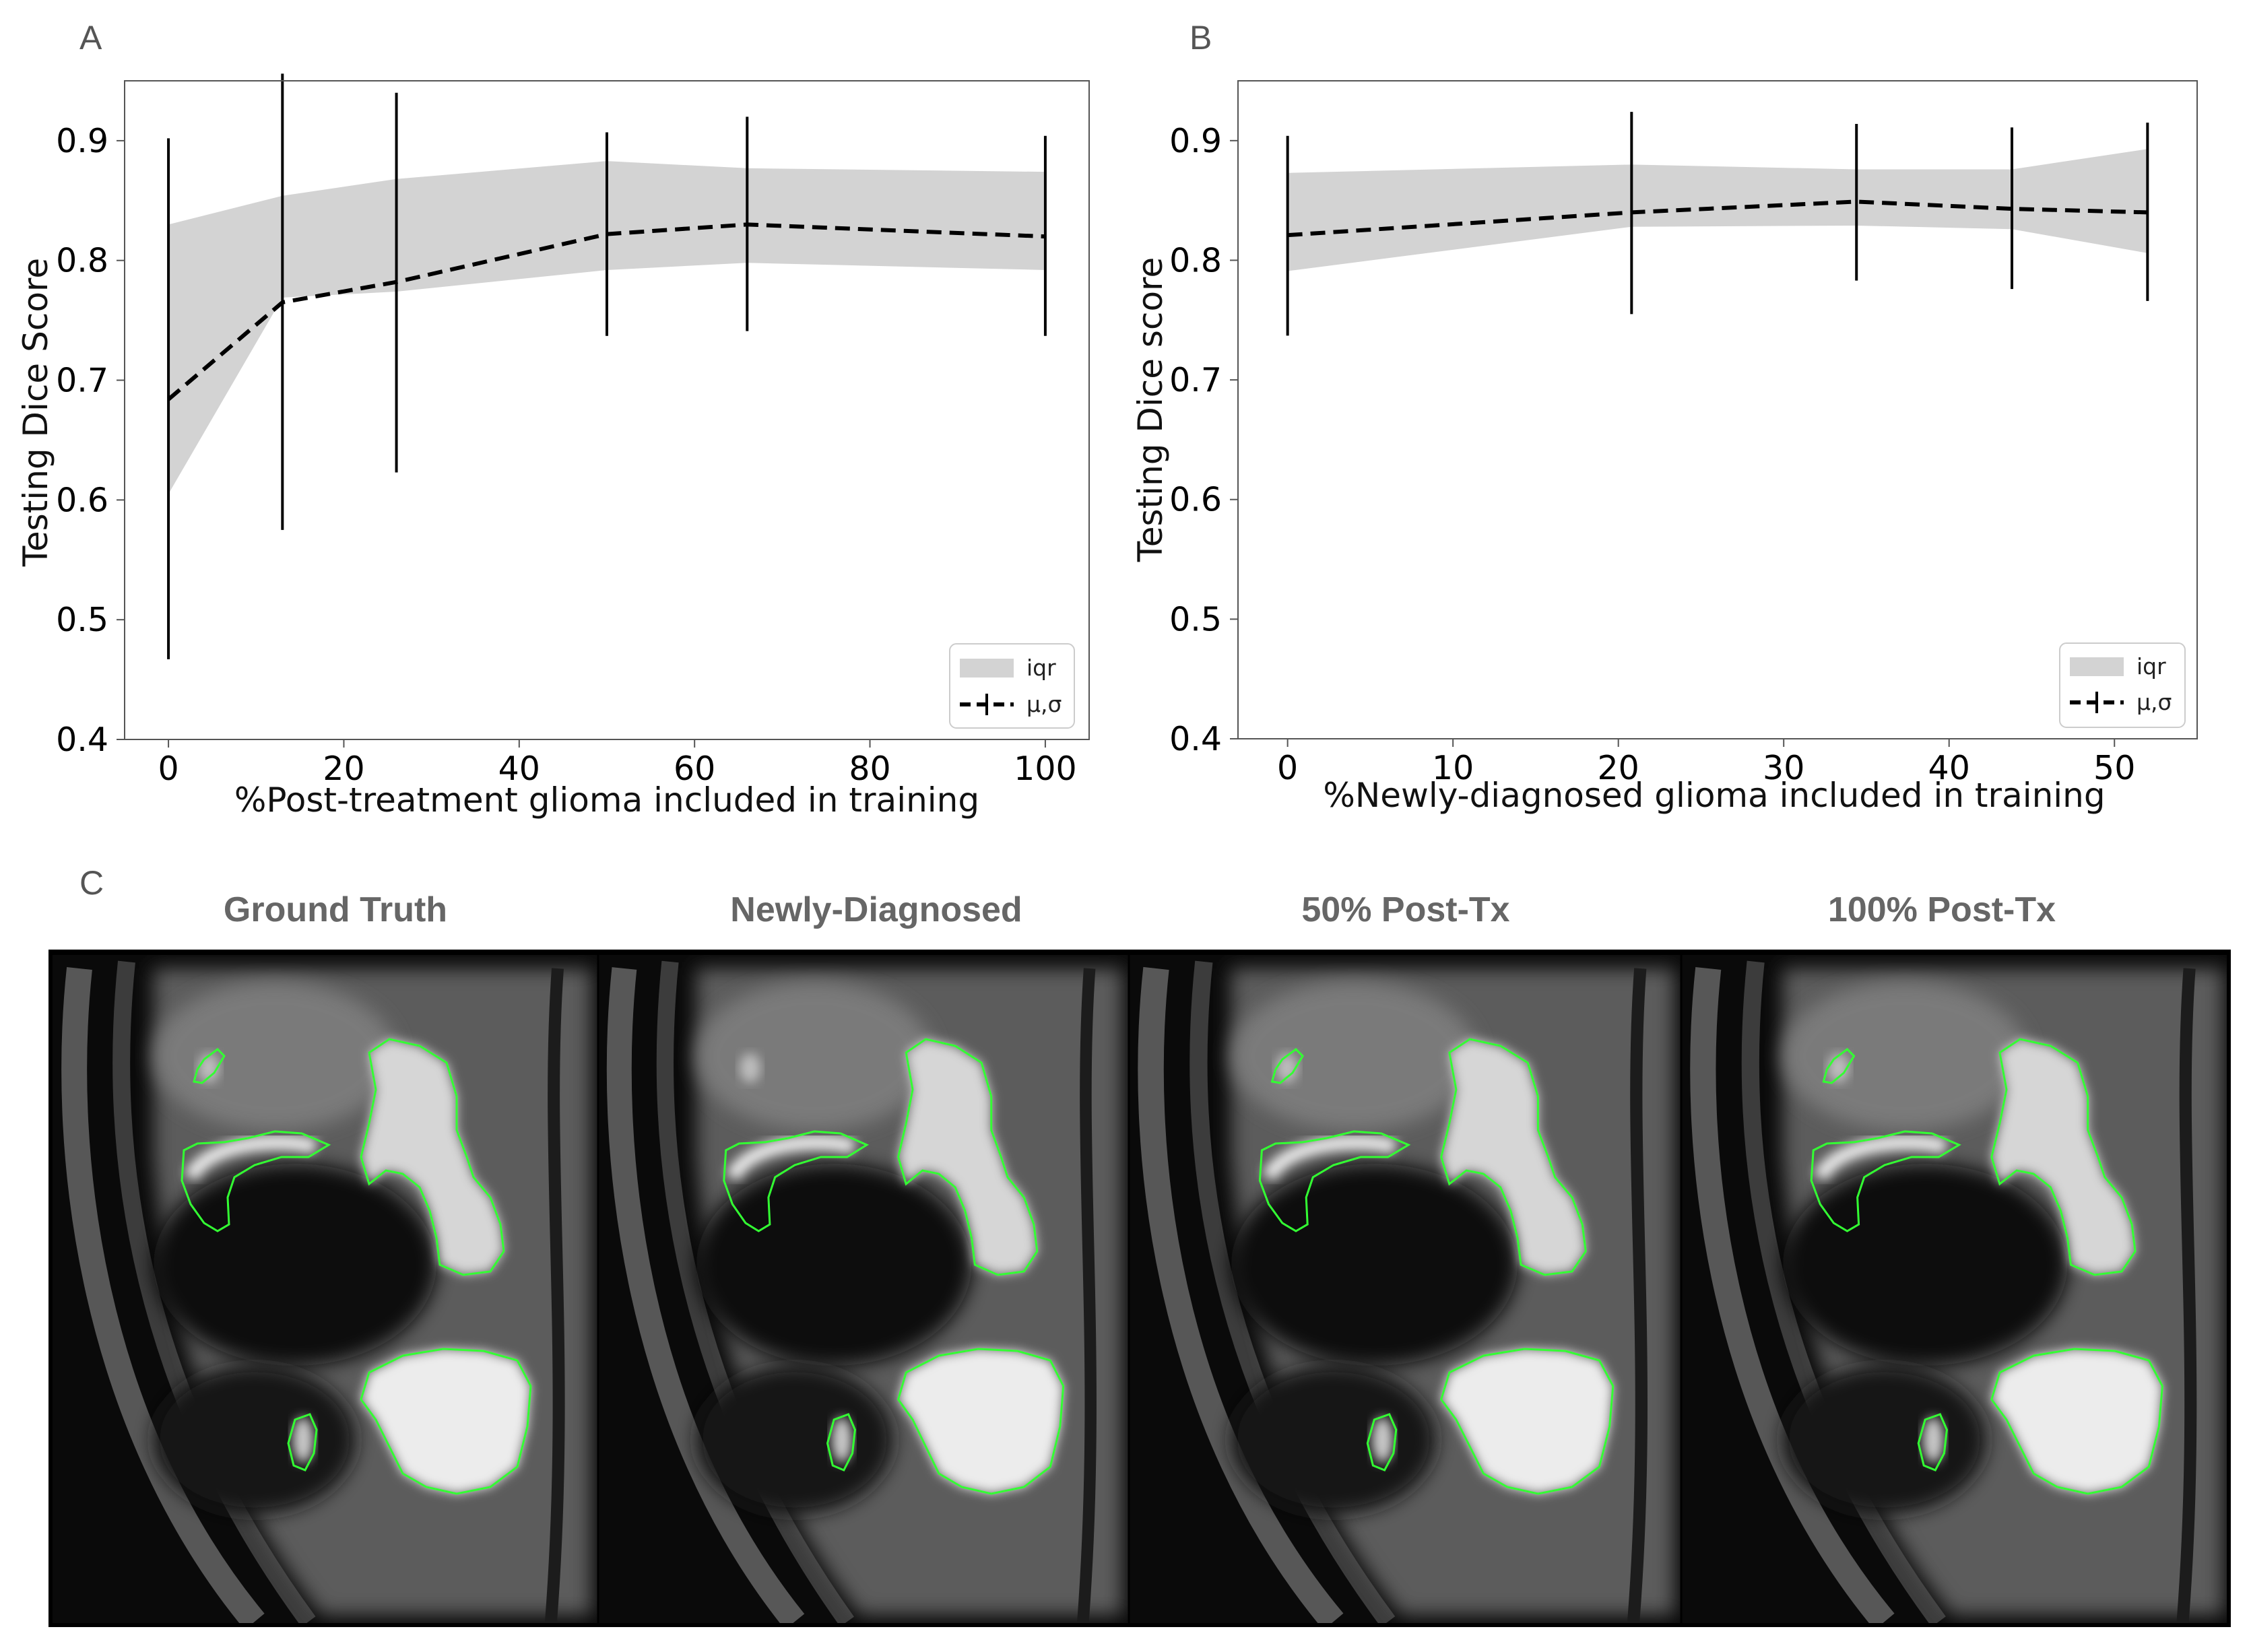 This screenshot has height=1652, width=2249. I want to click on mri-newly-diagnosed, so click(863, 1289).